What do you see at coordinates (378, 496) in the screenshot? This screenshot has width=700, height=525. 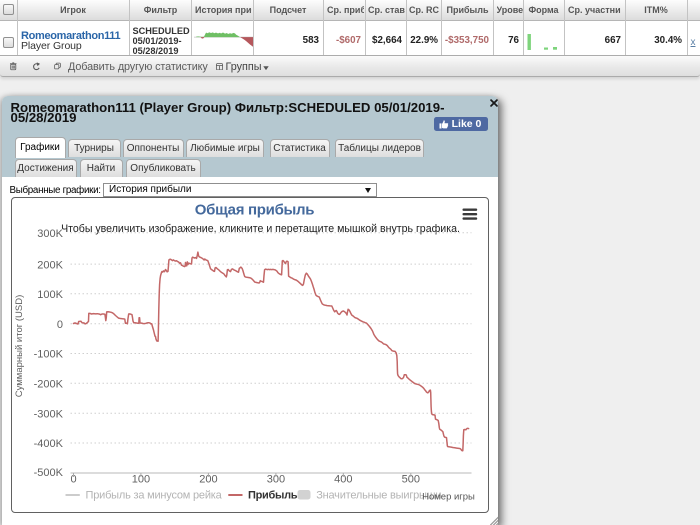 I see `svg-text: Значительные выигрыши` at bounding box center [378, 496].